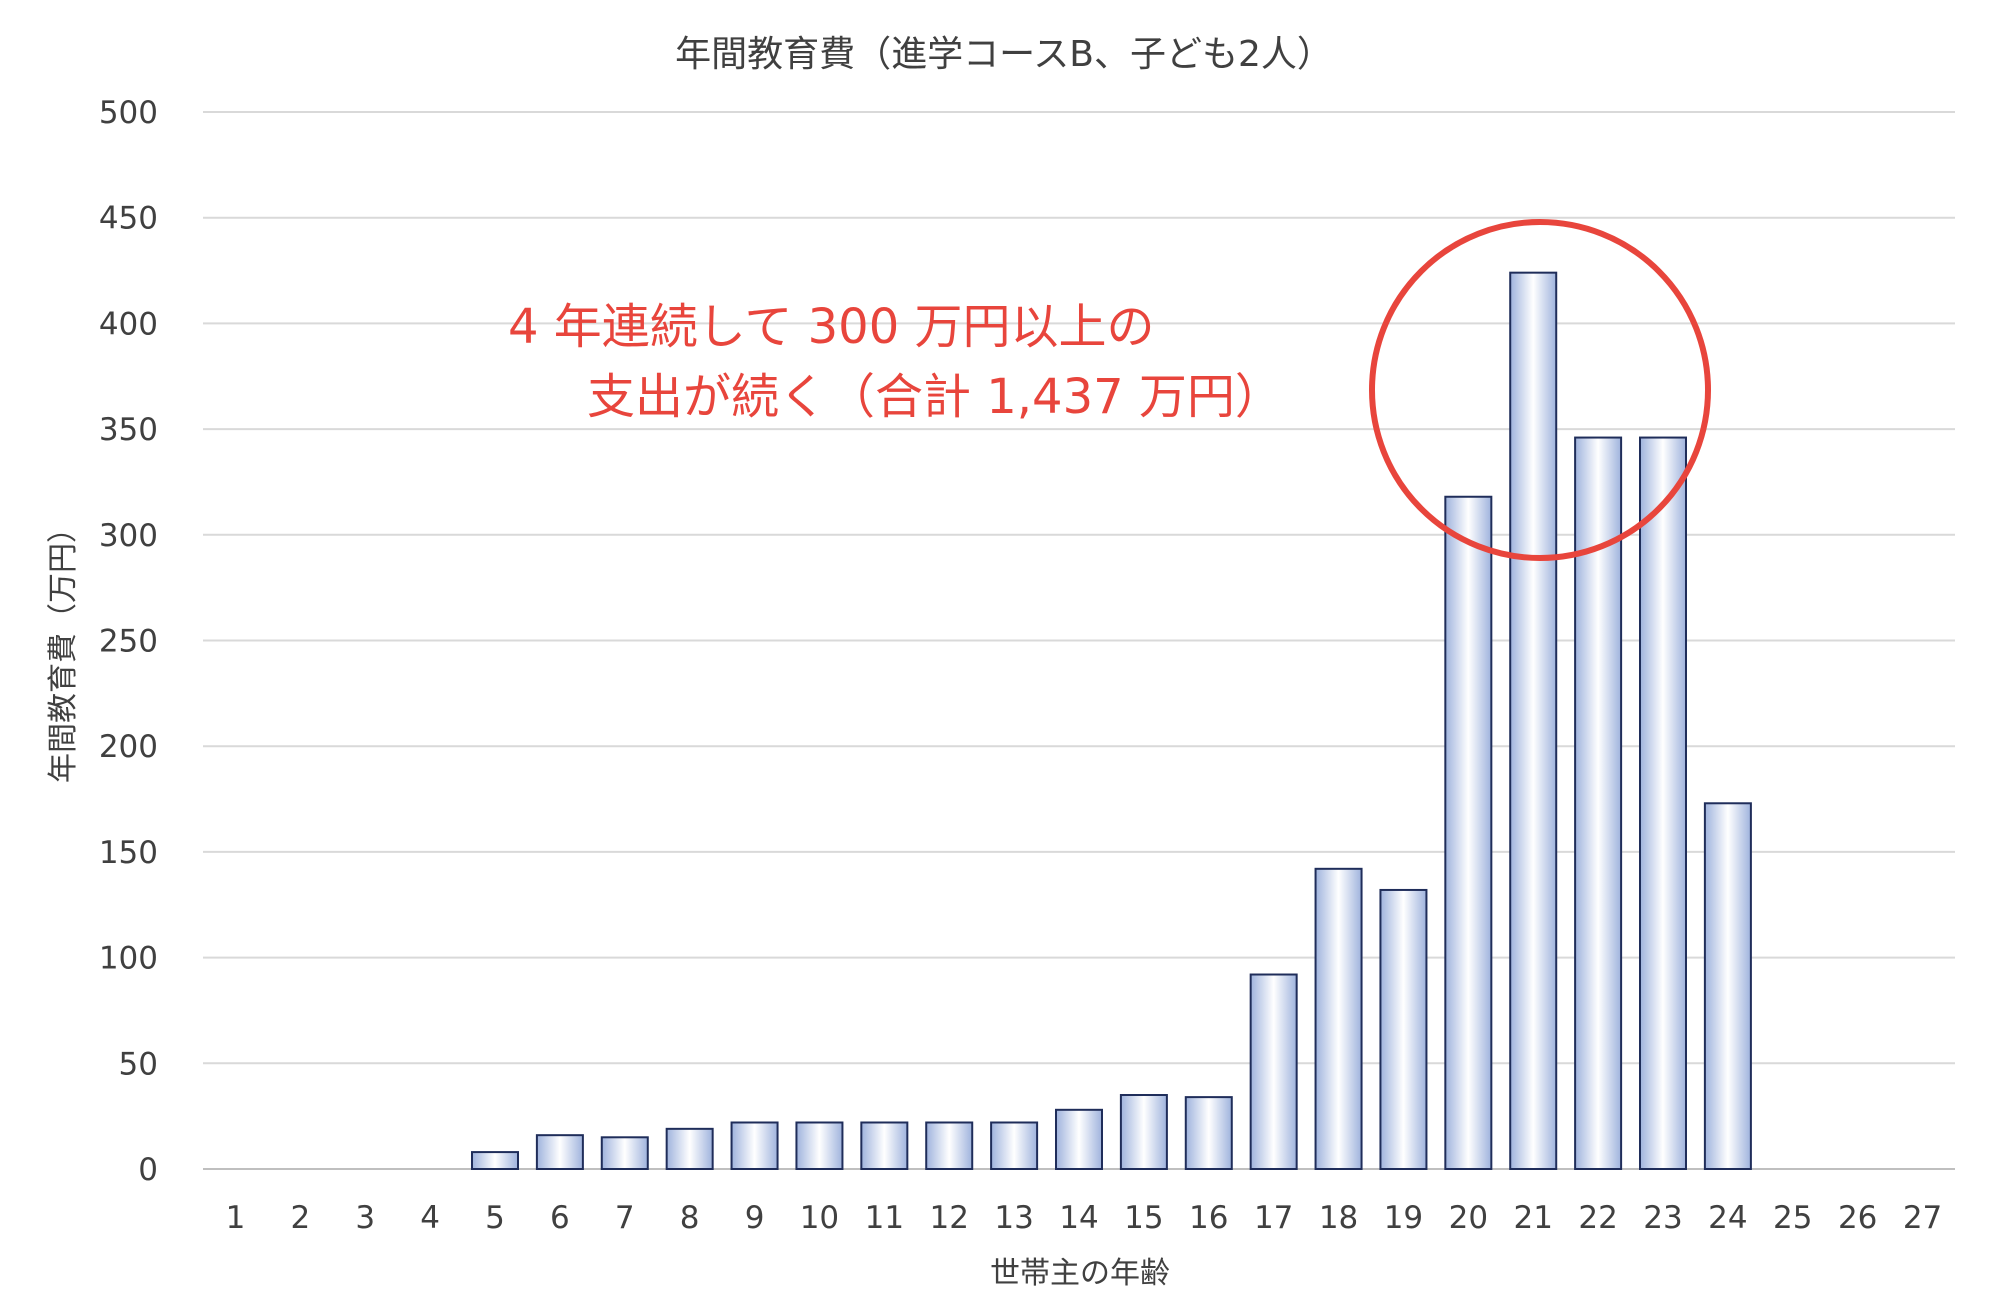 The image size is (2008, 1308). I want to click on y-tick-label-250: 250, so click(128, 642).